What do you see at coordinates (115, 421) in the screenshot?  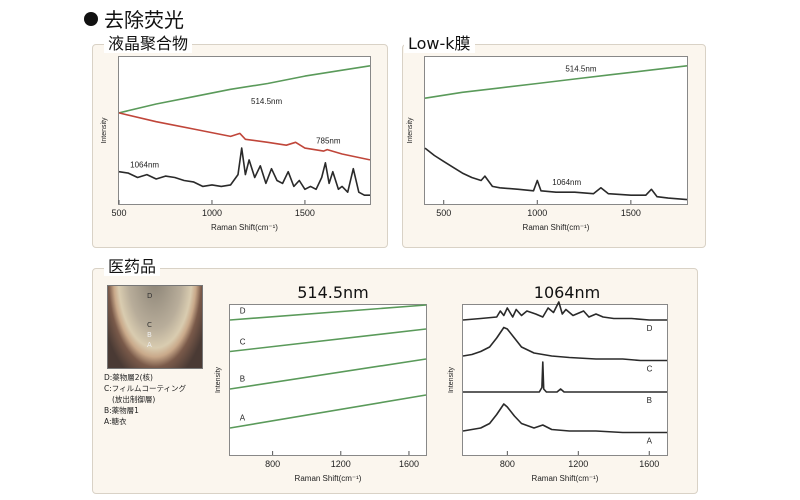 I see `legend-line: A:糖衣` at bounding box center [115, 421].